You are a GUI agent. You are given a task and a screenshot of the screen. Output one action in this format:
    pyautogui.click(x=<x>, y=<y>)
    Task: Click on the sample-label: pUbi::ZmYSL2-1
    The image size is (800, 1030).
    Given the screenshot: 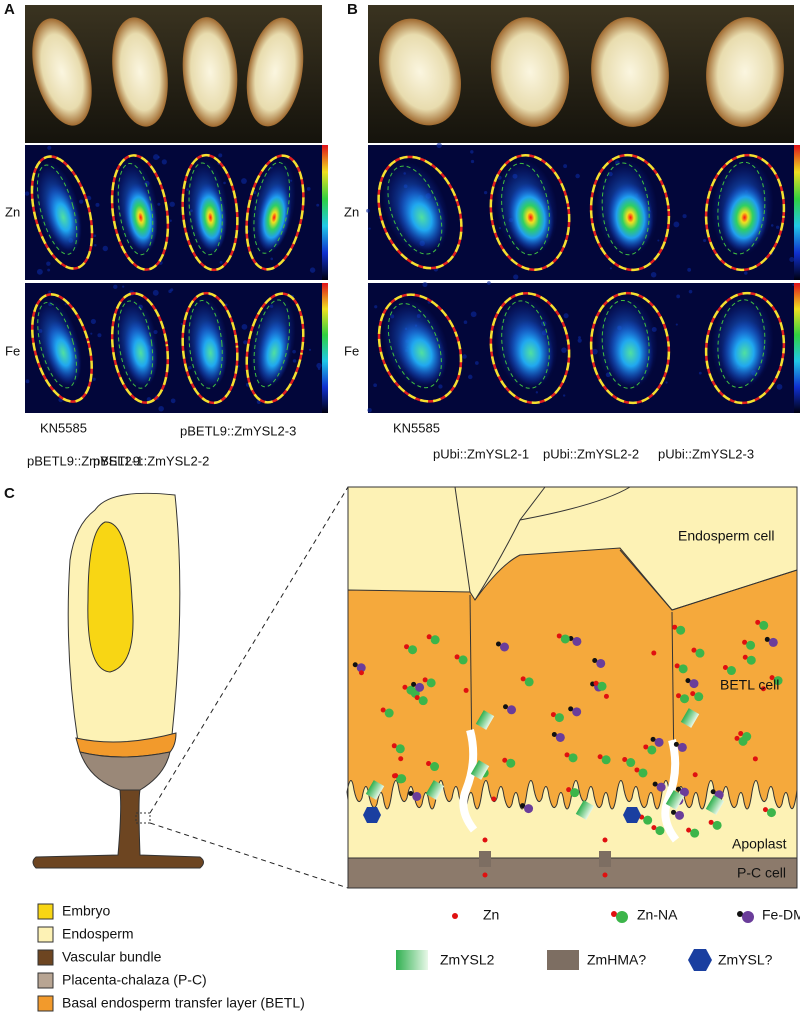 What is the action you would take?
    pyautogui.click(x=481, y=453)
    